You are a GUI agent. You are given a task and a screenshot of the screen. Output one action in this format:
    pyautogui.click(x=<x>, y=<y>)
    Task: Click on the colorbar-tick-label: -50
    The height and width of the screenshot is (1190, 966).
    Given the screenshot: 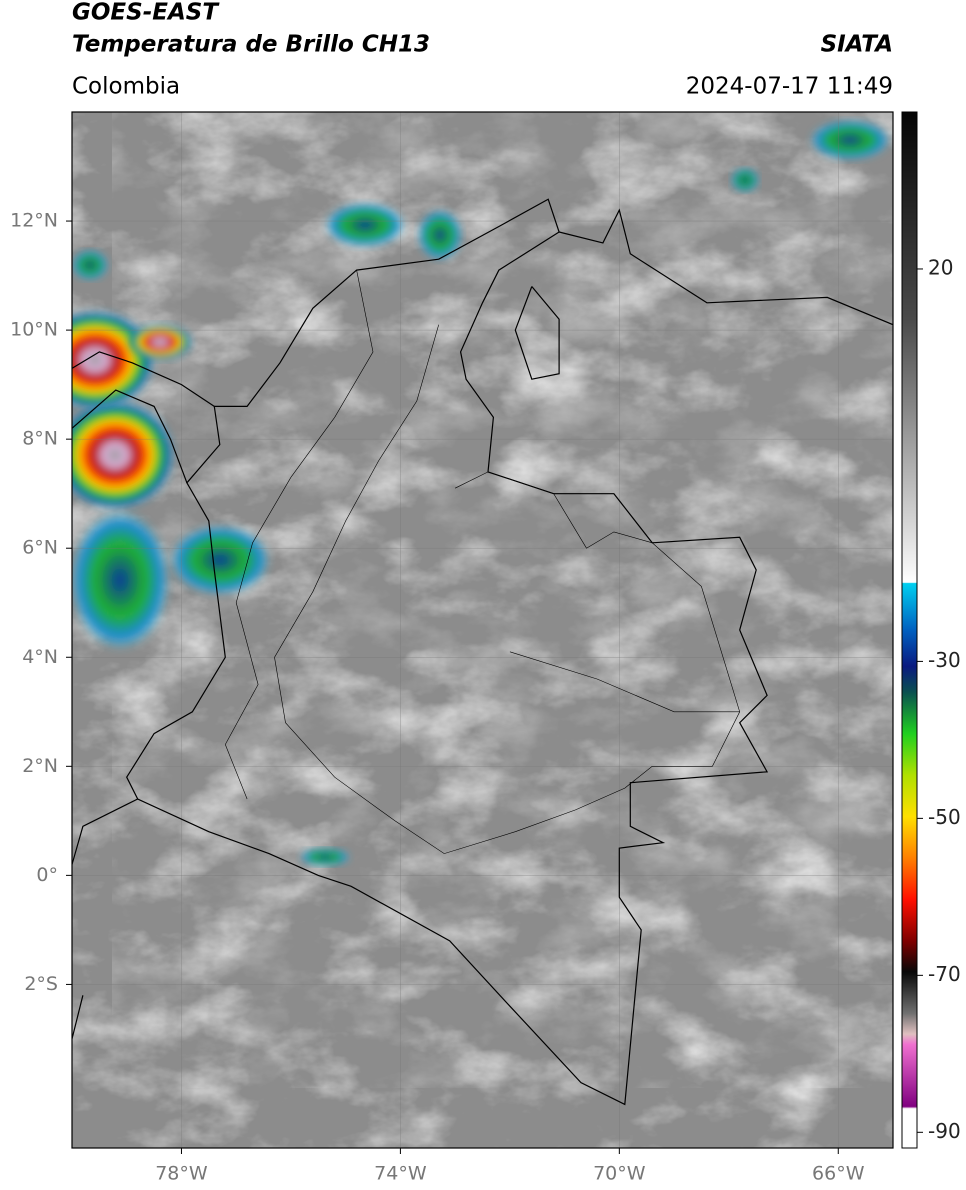 What is the action you would take?
    pyautogui.click(x=944, y=817)
    